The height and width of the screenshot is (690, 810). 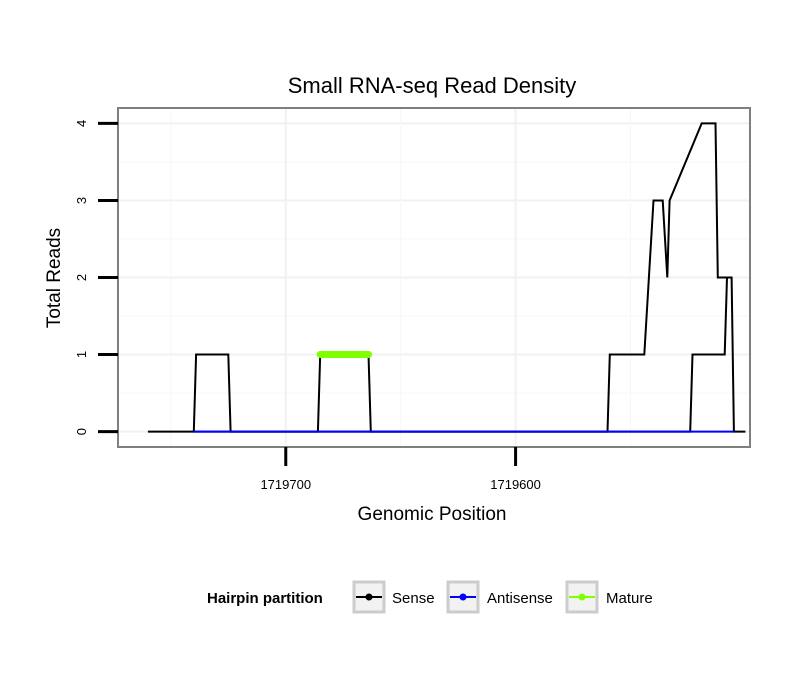 What do you see at coordinates (463, 597) in the screenshot?
I see `legend-swatch-dot-antisense` at bounding box center [463, 597].